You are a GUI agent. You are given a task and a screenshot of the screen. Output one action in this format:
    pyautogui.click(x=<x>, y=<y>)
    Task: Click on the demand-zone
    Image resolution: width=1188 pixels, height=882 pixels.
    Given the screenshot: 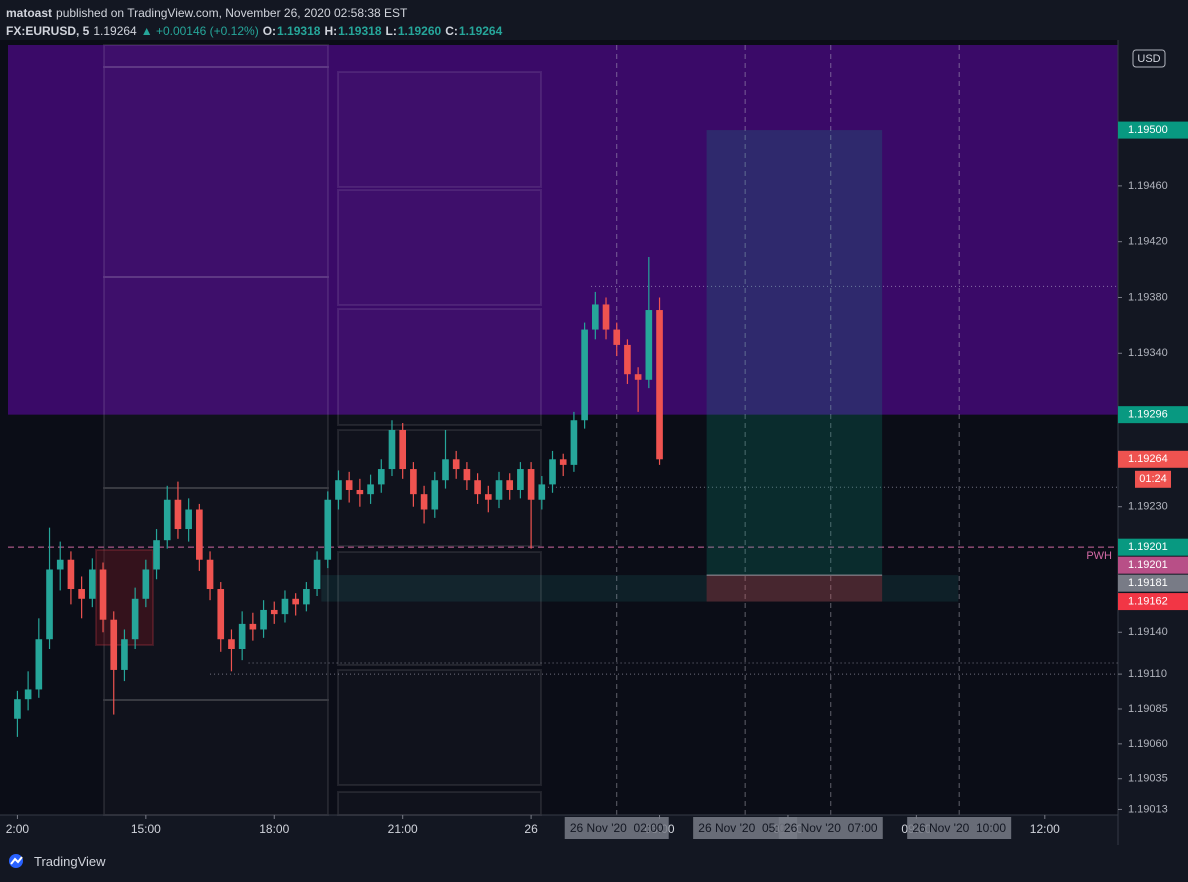 What is the action you would take?
    pyautogui.click(x=640, y=588)
    